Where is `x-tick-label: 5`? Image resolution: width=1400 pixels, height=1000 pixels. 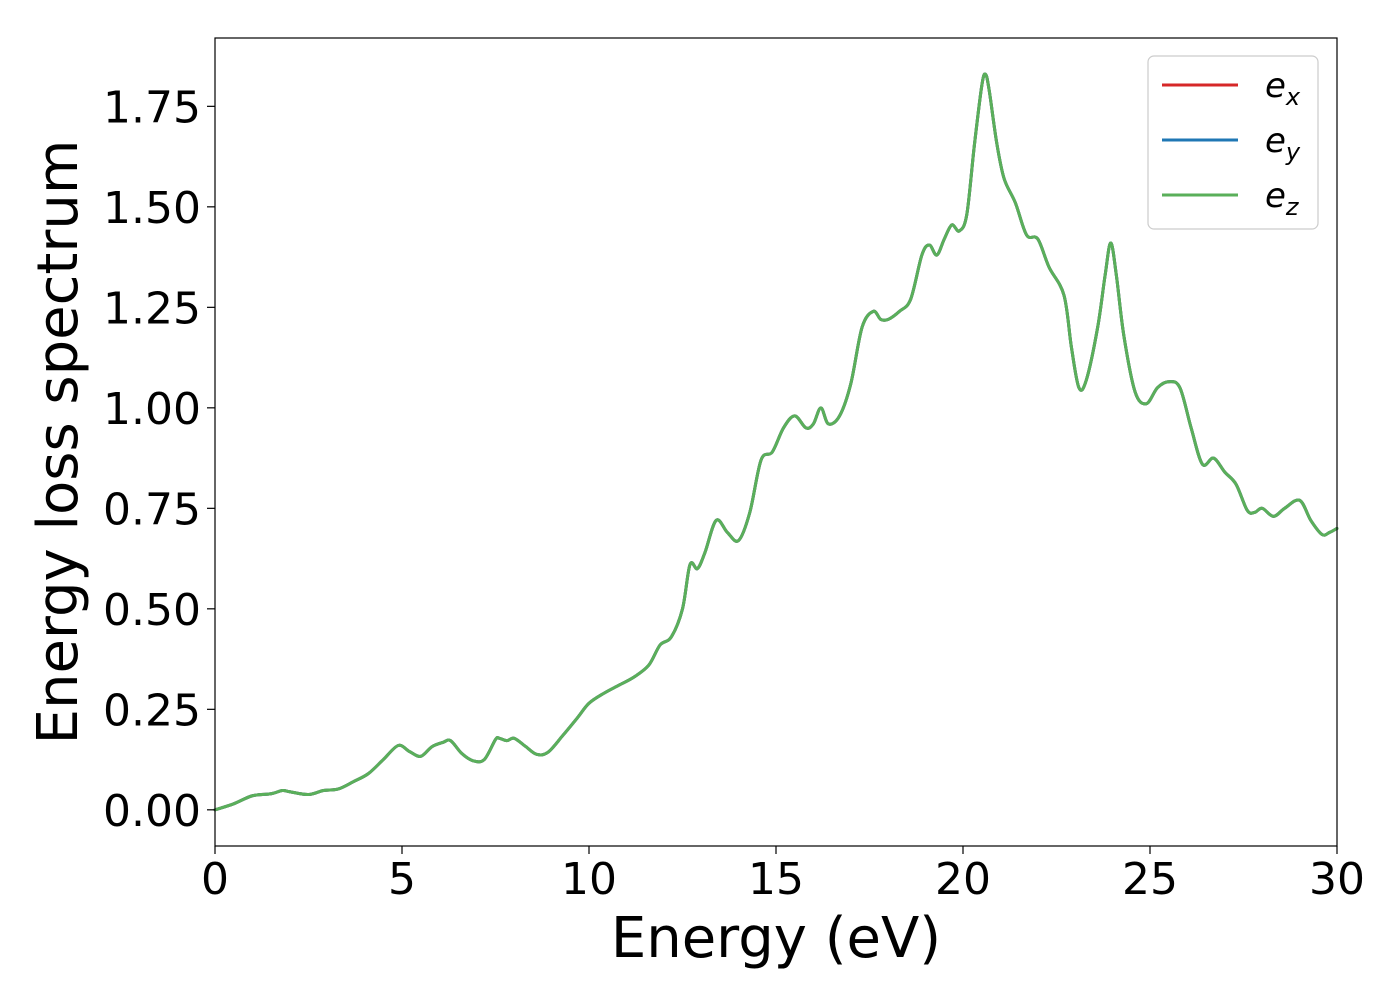 x-tick-label: 5 is located at coordinates (402, 879).